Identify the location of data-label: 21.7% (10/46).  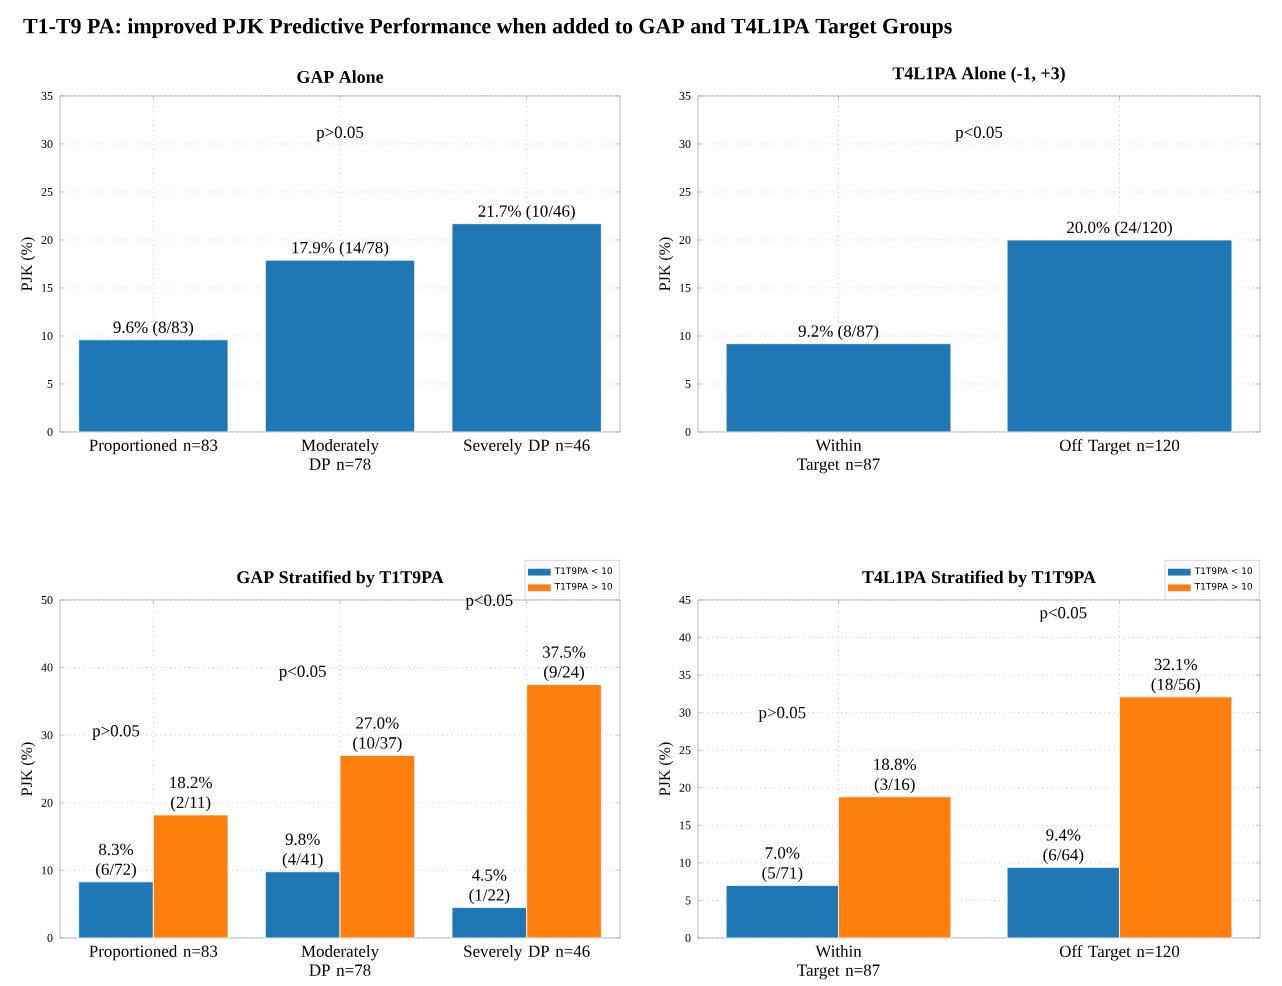
(526, 212).